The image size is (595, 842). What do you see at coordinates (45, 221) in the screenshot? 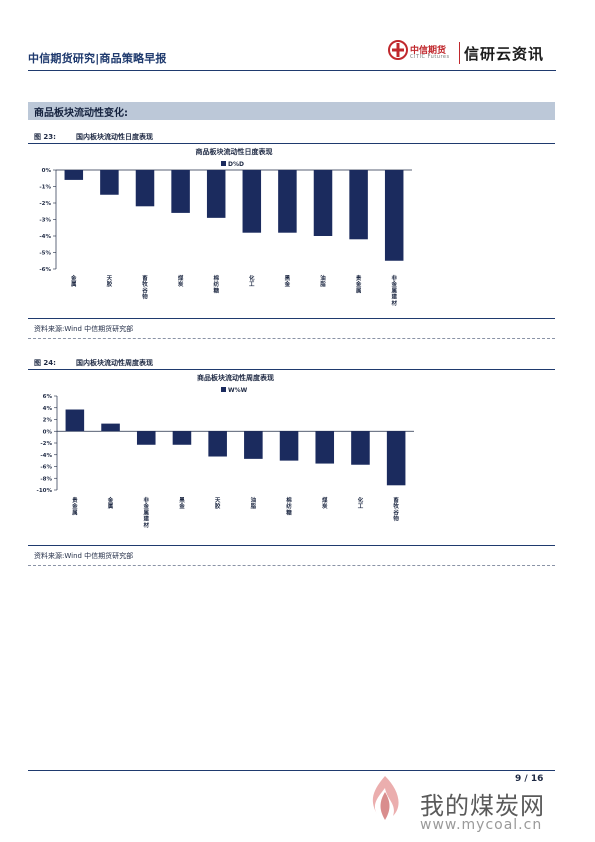
I see `daily-y-tick-label: -3%` at bounding box center [45, 221].